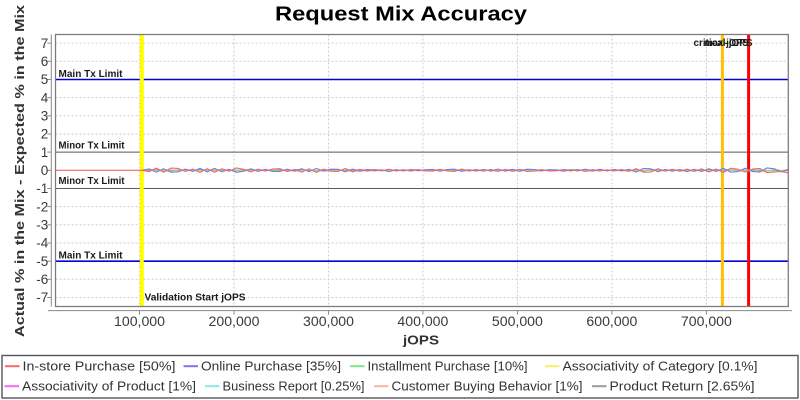 This screenshot has width=800, height=400. Describe the element at coordinates (42, 206) in the screenshot. I see `svg-text: -2` at that location.